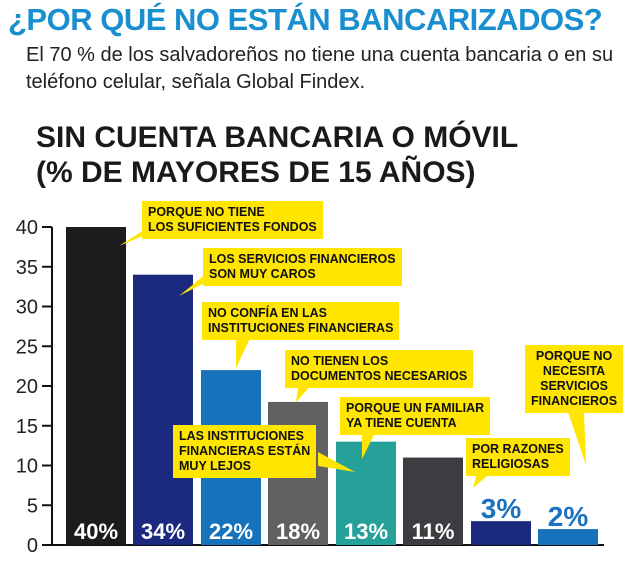 The height and width of the screenshot is (575, 627). I want to click on y-tick-label: 30, so click(27, 308).